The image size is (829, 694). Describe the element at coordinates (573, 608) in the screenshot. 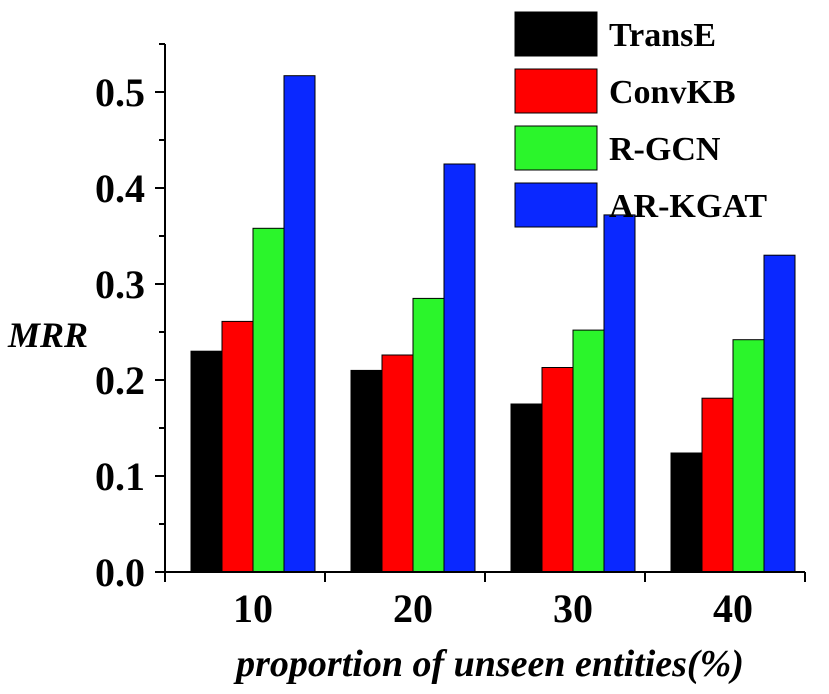

I see `x-tick-label: 30` at that location.